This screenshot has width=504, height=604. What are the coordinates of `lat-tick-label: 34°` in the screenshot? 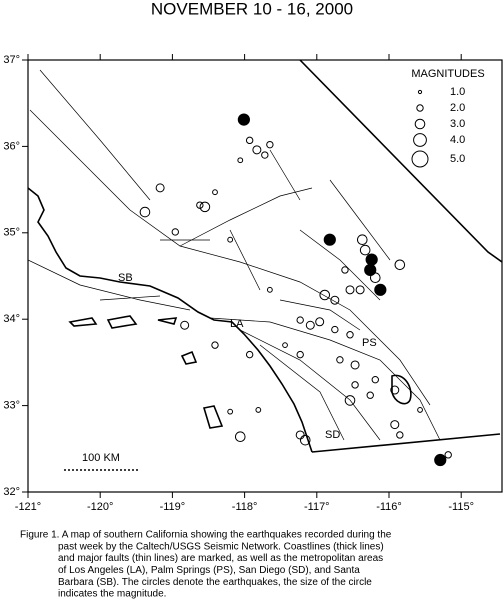 It's located at (11, 319).